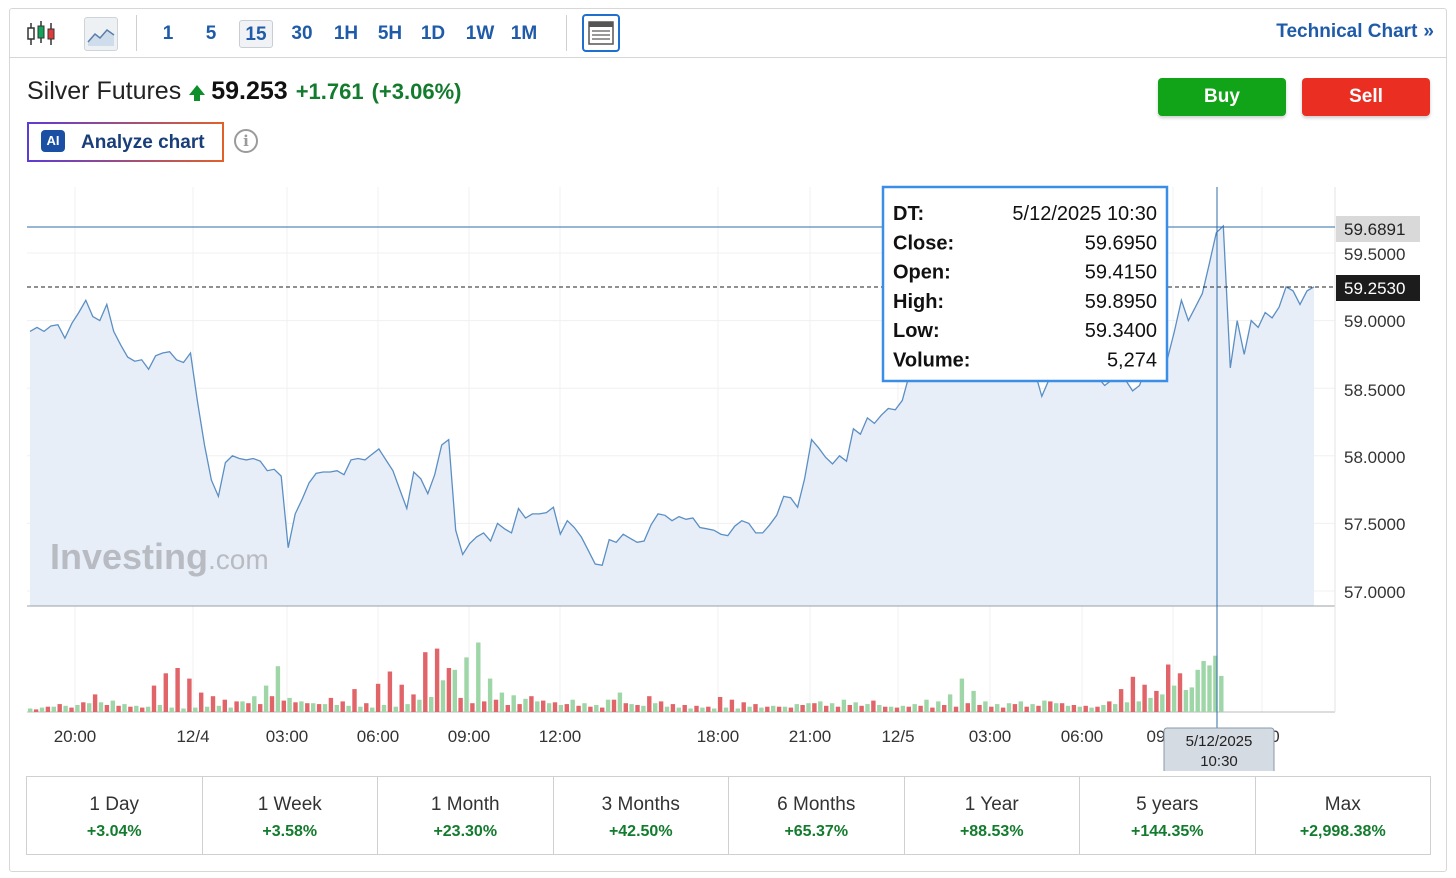 The width and height of the screenshot is (1456, 878). What do you see at coordinates (992, 815) in the screenshot?
I see `period-1-year: 1 Year +88.53%` at bounding box center [992, 815].